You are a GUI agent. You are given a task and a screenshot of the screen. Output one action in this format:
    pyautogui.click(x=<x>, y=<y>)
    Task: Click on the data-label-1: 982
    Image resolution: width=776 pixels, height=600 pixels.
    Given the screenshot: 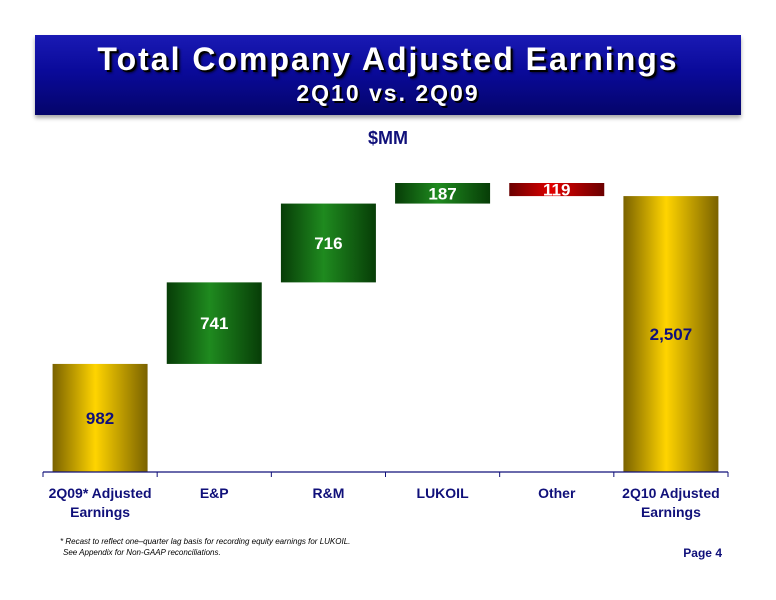 What is the action you would take?
    pyautogui.click(x=100, y=418)
    